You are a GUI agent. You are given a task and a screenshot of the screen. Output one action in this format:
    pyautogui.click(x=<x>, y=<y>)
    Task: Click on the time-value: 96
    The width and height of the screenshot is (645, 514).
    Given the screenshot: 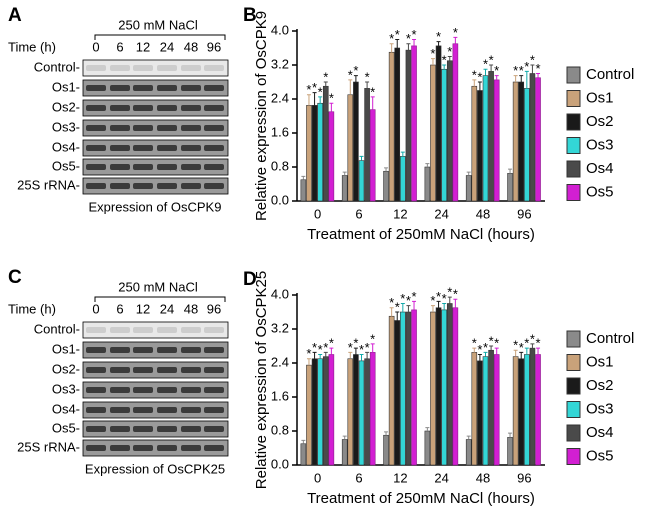 What is the action you would take?
    pyautogui.click(x=214, y=308)
    